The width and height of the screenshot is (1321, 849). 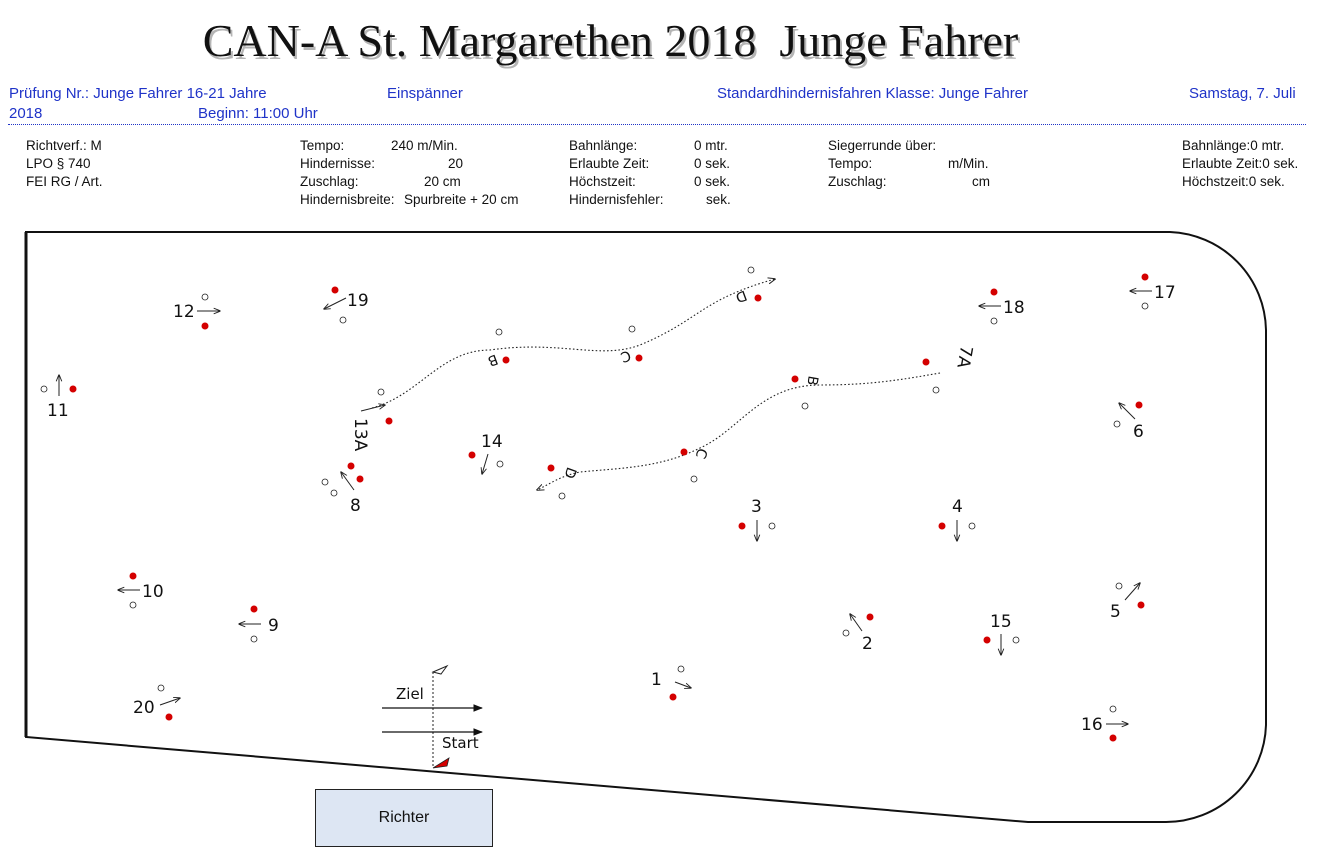 I want to click on fei: FEI RG / Art., so click(x=64, y=181).